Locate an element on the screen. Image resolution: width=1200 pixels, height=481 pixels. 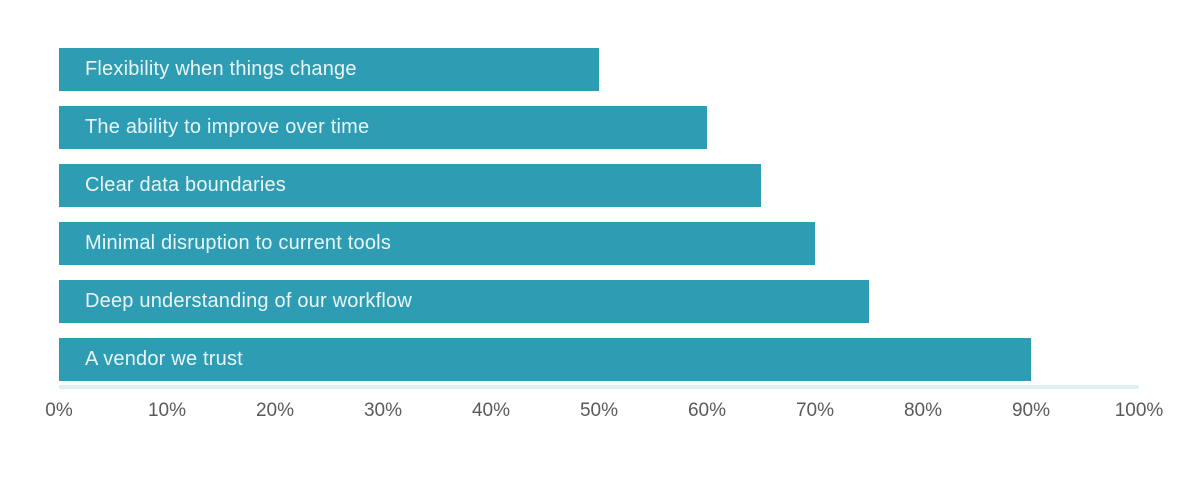
bar-row: Minimal disruption to current tools is located at coordinates (599, 243).